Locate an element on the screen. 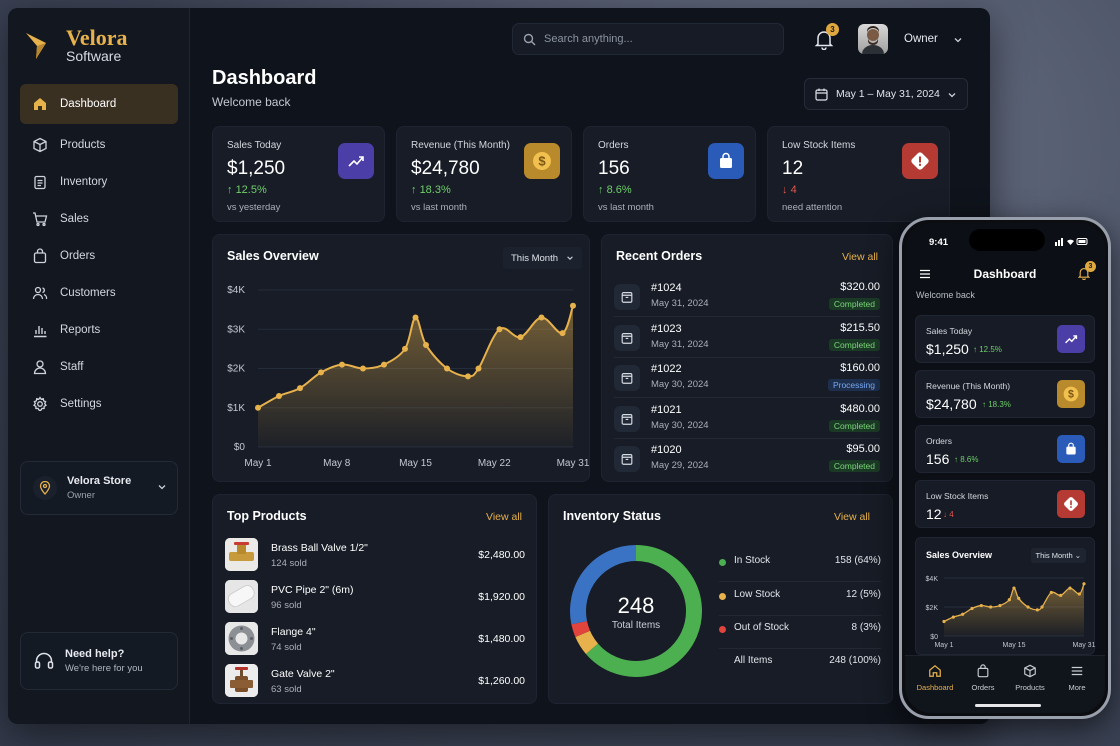 The height and width of the screenshot is (746, 1120). logo: Velora Software is located at coordinates (76, 45).